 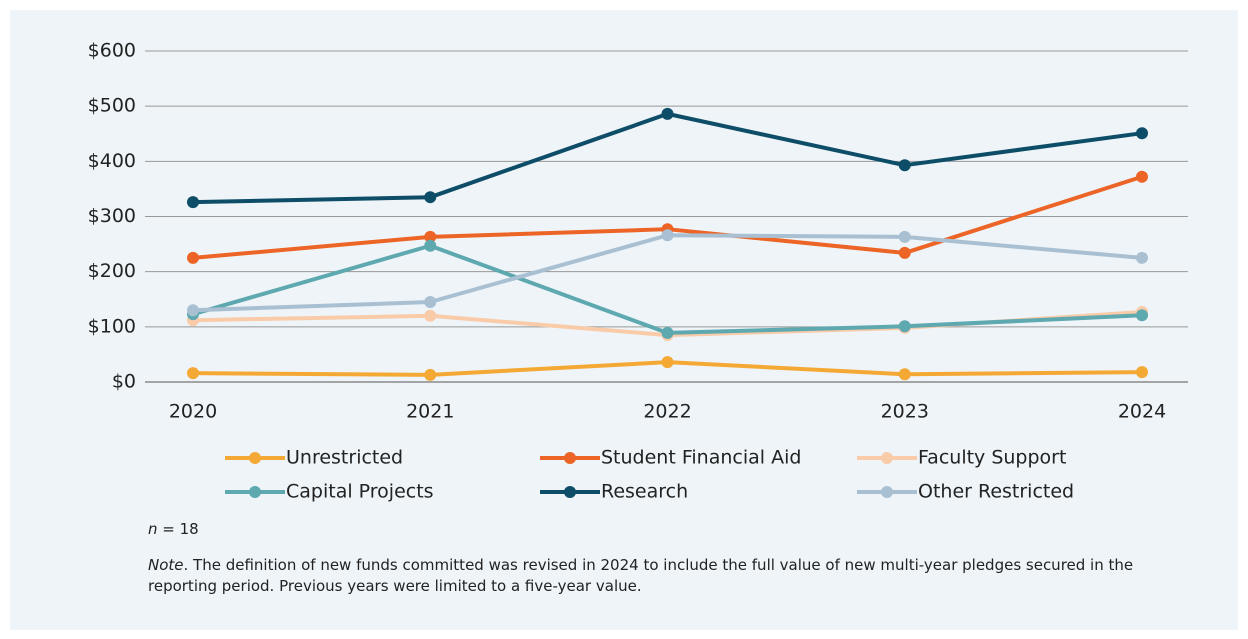 What do you see at coordinates (701, 458) in the screenshot?
I see `legend-label: Student Financial Aid` at bounding box center [701, 458].